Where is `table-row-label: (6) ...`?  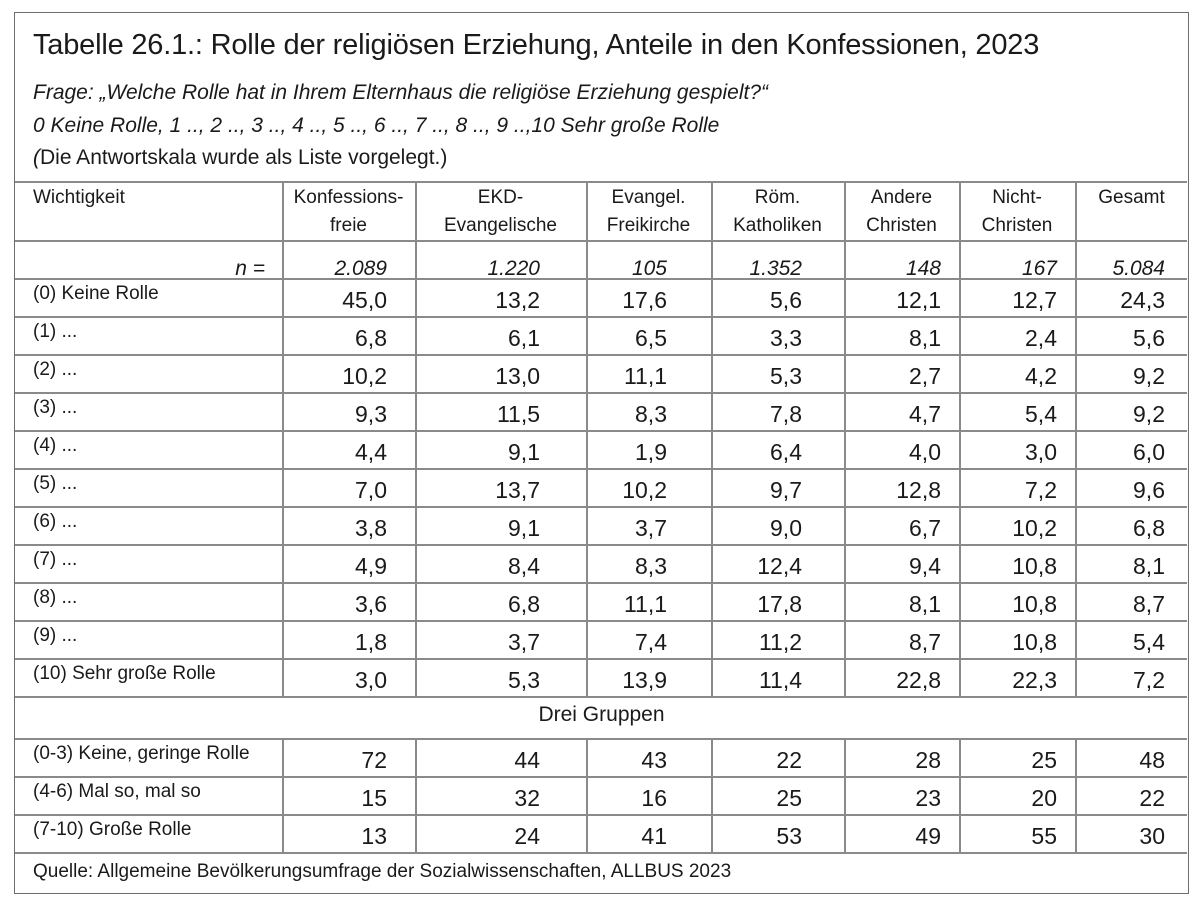
table-row-label: (6) ... is located at coordinates (55, 521).